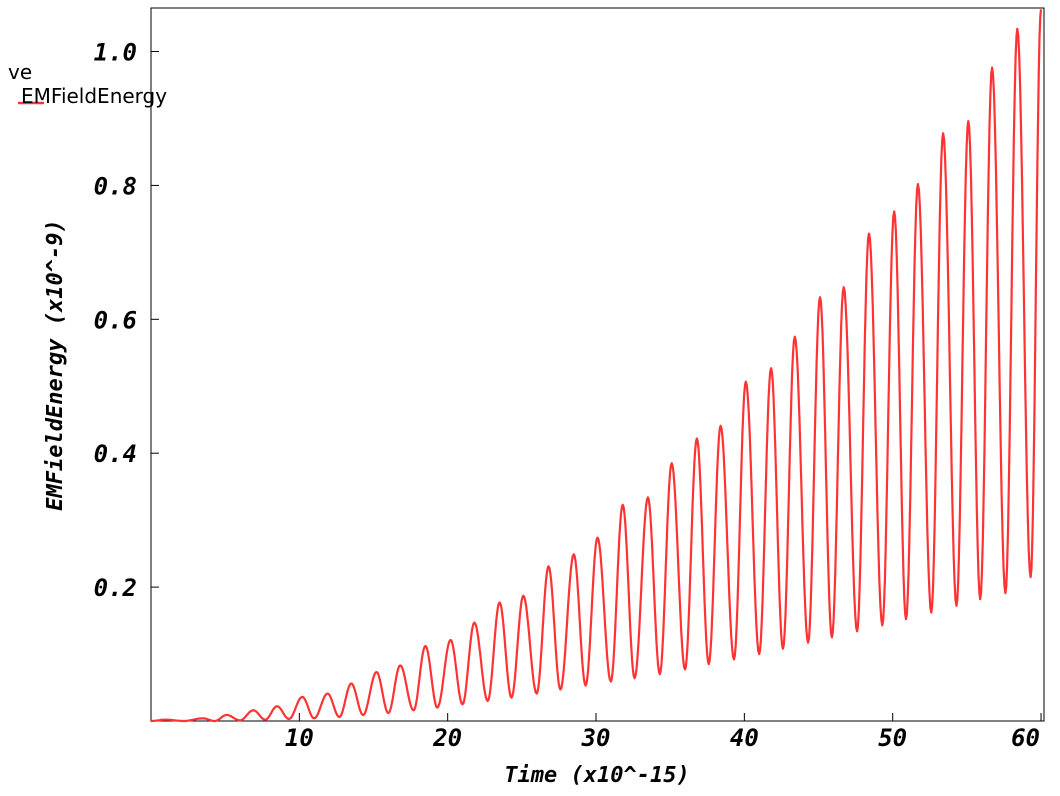 The width and height of the screenshot is (1060, 796). Describe the element at coordinates (55, 364) in the screenshot. I see `y-axis-label: EMFieldEnergy (x10^-9)` at that location.